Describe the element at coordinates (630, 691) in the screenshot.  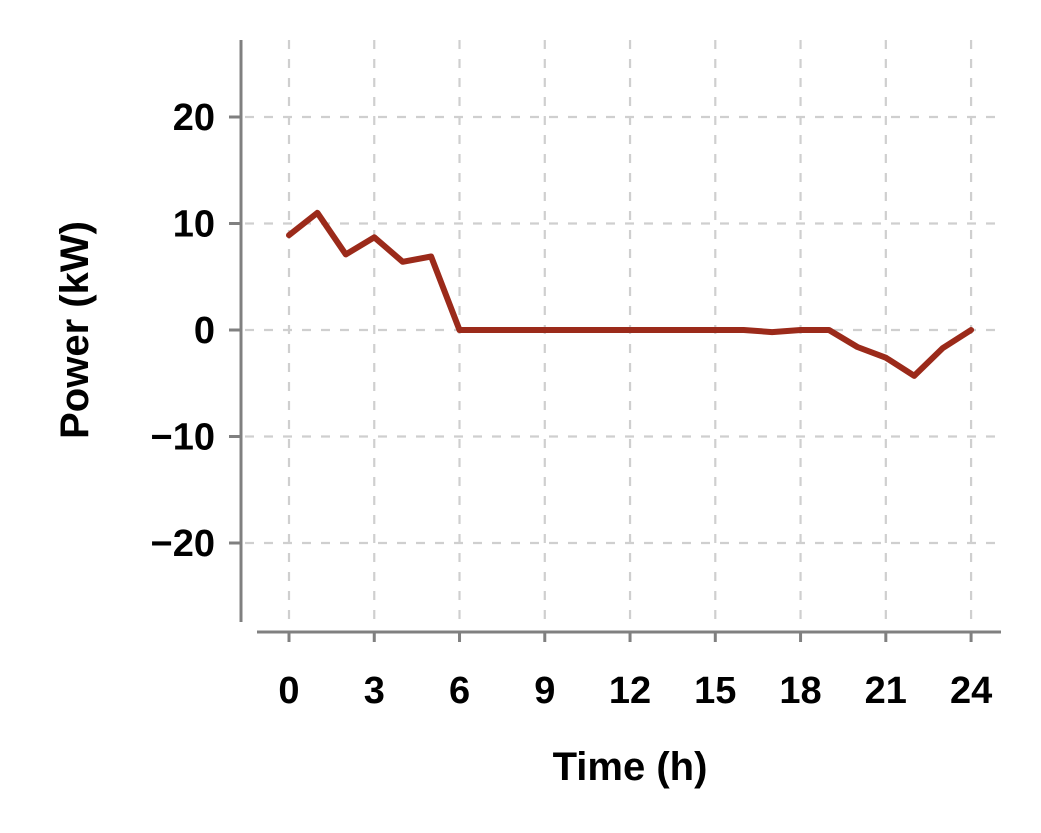
I see `x-tick-label: 12` at that location.